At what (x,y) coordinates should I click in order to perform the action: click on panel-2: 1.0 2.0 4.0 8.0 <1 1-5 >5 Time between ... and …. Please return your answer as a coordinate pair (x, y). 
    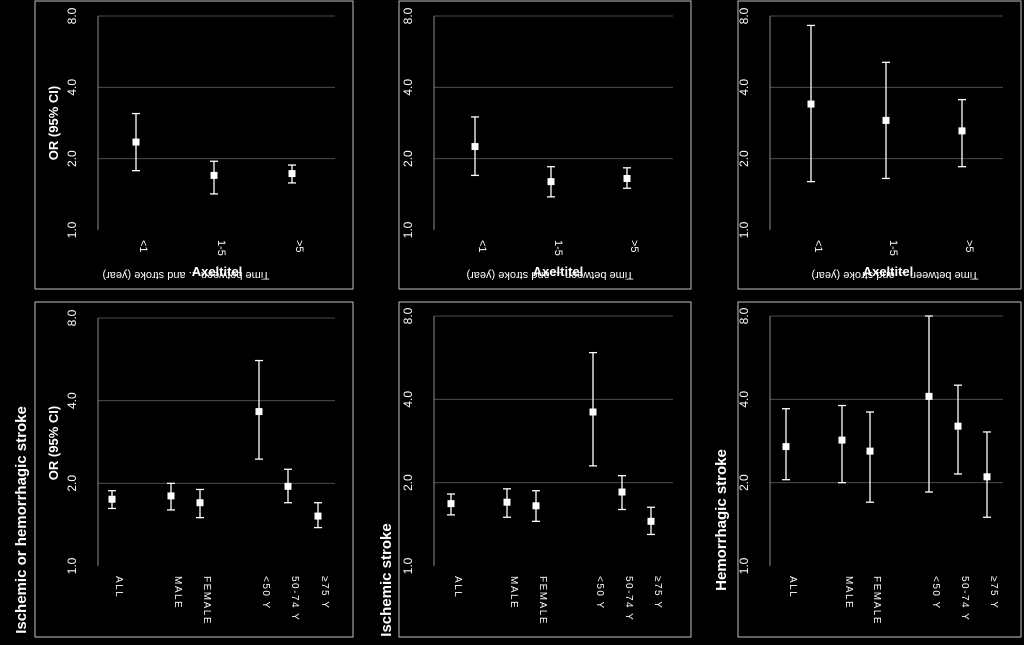
    Looking at the image, I should click on (545, 145).